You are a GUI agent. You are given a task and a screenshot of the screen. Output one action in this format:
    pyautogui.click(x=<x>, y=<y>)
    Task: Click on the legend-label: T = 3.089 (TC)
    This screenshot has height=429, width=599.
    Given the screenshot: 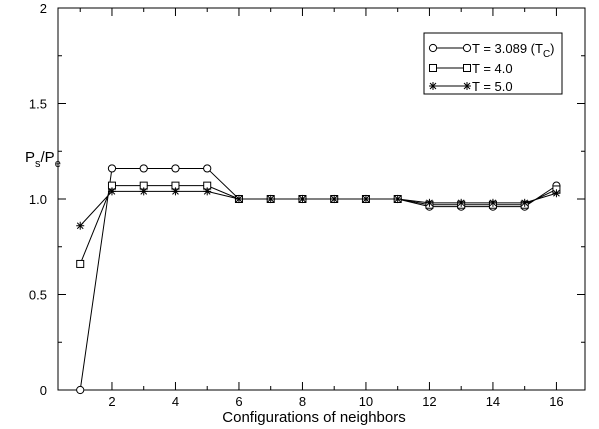 What is the action you would take?
    pyautogui.click(x=513, y=50)
    